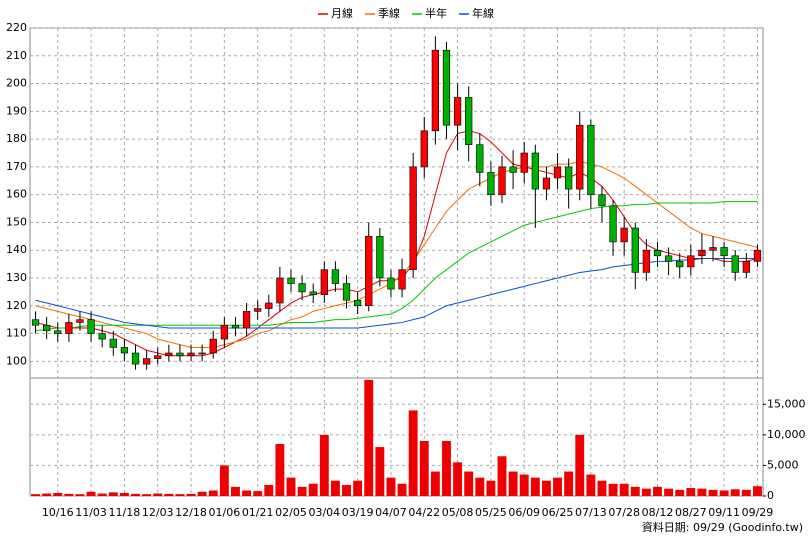 Image resolution: width=808 pixels, height=540 pixels. Describe the element at coordinates (16, 194) in the screenshot. I see `y-tick-label: 160` at that location.